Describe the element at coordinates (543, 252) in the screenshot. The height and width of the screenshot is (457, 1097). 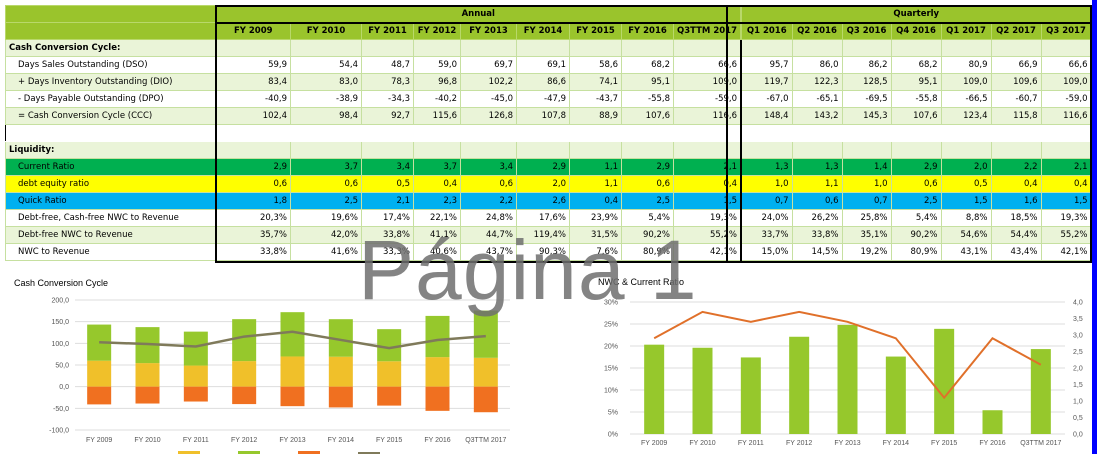
I see `cell-value: 90,3%` at that location.